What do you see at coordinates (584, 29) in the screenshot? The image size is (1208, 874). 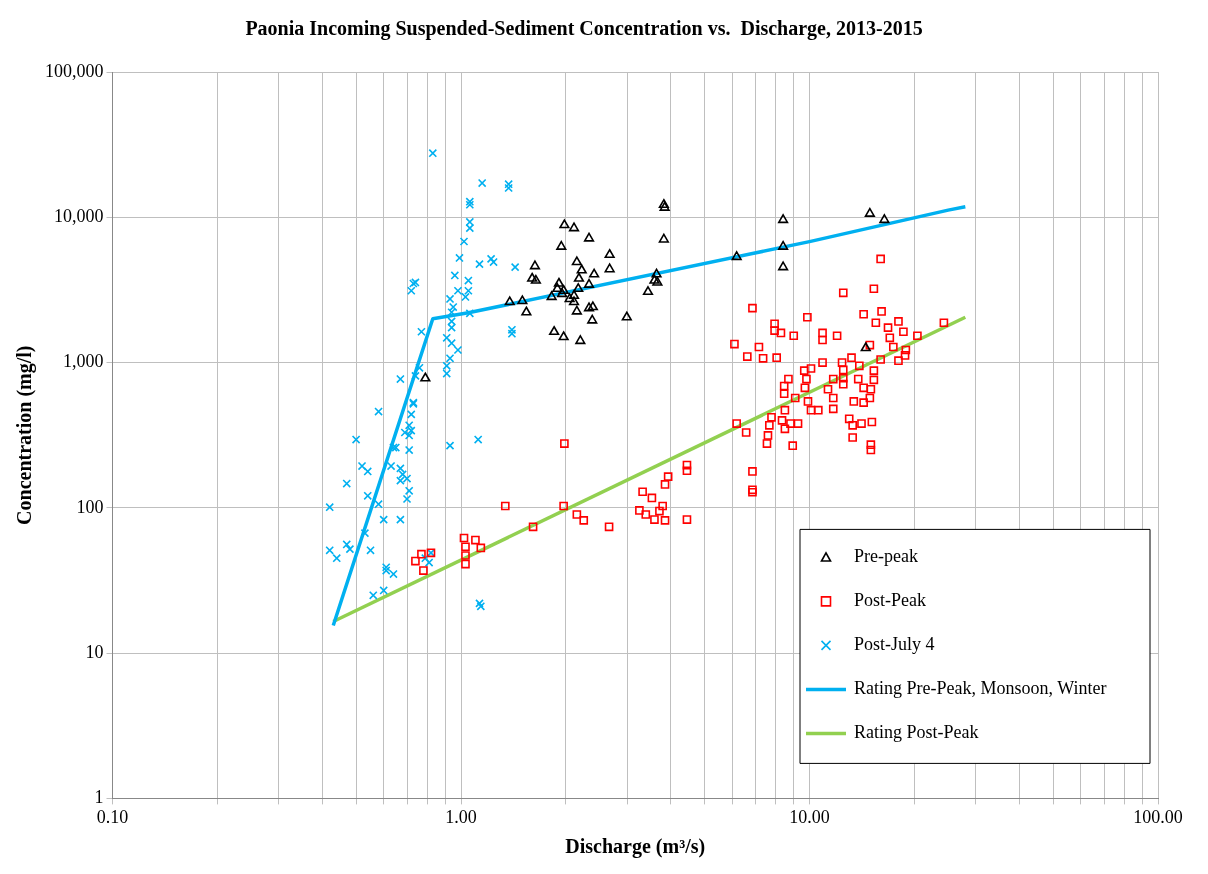 I see `chart-title: Paonia Incoming Suspended-Sediment Concentration vs. Discharge, 2013-2015` at bounding box center [584, 29].